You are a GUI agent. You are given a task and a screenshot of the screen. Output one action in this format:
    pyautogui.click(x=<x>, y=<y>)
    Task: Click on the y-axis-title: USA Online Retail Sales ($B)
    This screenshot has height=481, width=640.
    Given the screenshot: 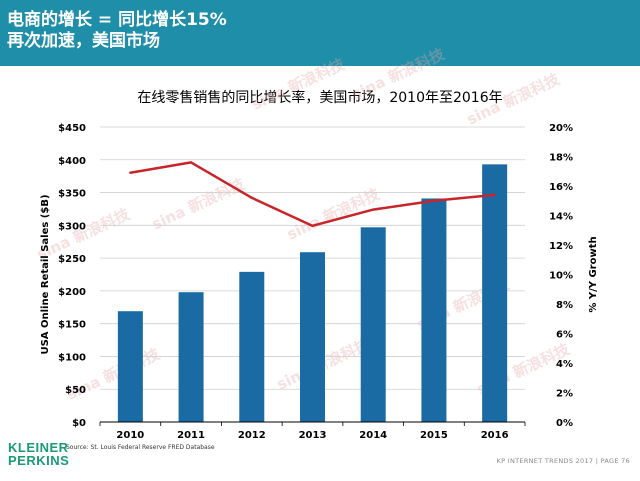 What is the action you would take?
    pyautogui.click(x=45, y=274)
    